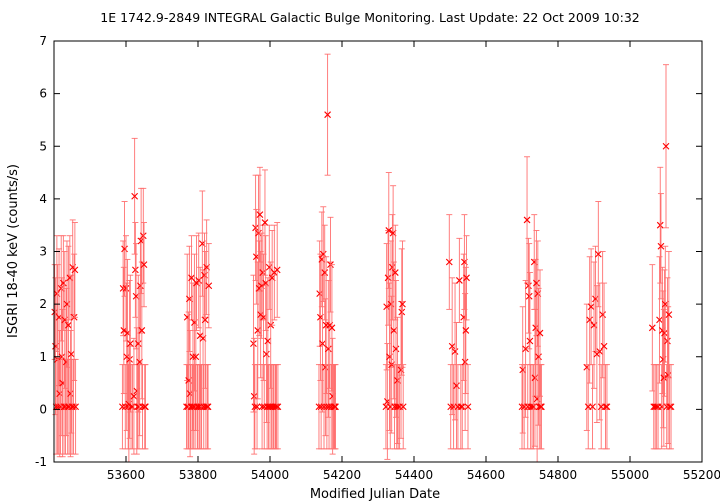  Describe the element at coordinates (43, 304) in the screenshot. I see `y-tick-label: 2` at that location.